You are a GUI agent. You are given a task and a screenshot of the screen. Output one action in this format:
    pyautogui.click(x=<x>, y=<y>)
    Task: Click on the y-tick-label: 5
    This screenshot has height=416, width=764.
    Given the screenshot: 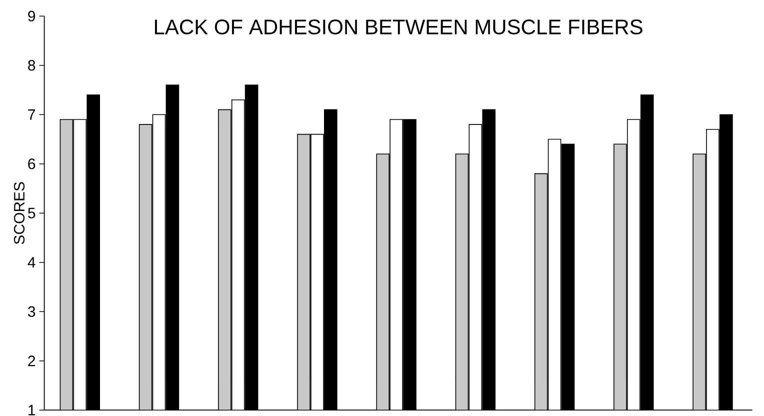 What is the action you would take?
    pyautogui.click(x=32, y=213)
    